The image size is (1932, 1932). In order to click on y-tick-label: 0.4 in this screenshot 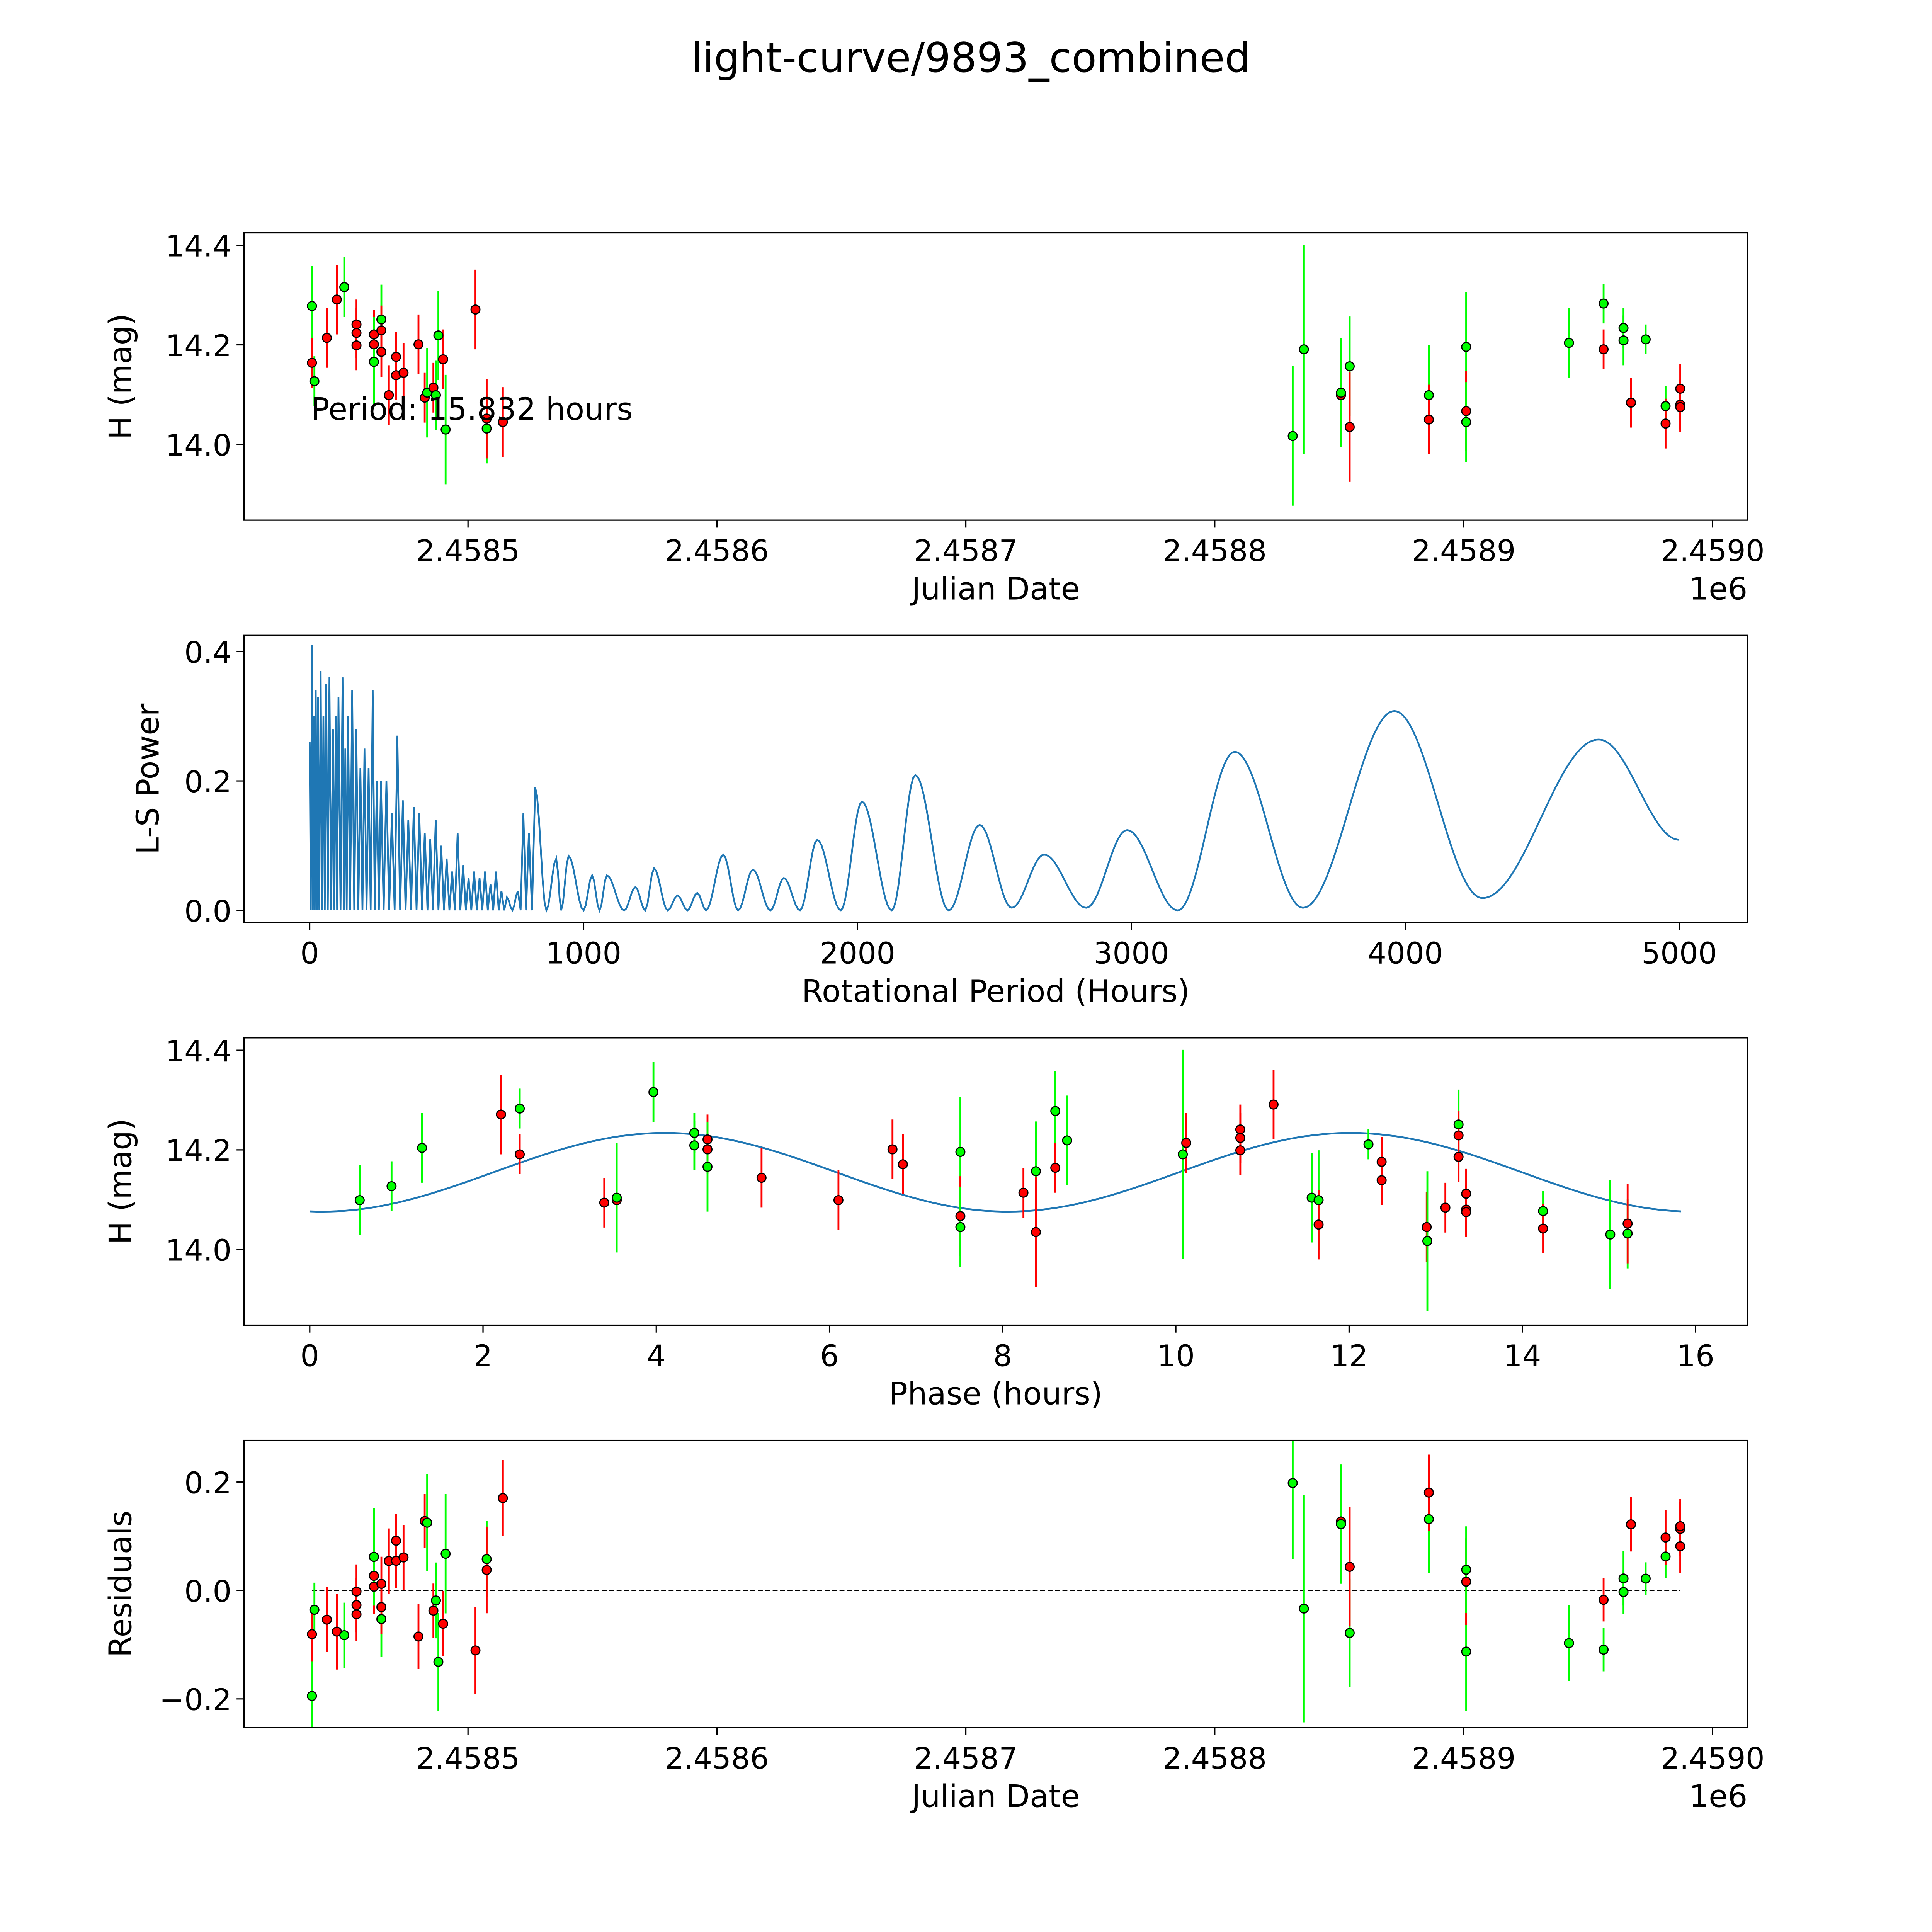, I will do `click(207, 653)`.